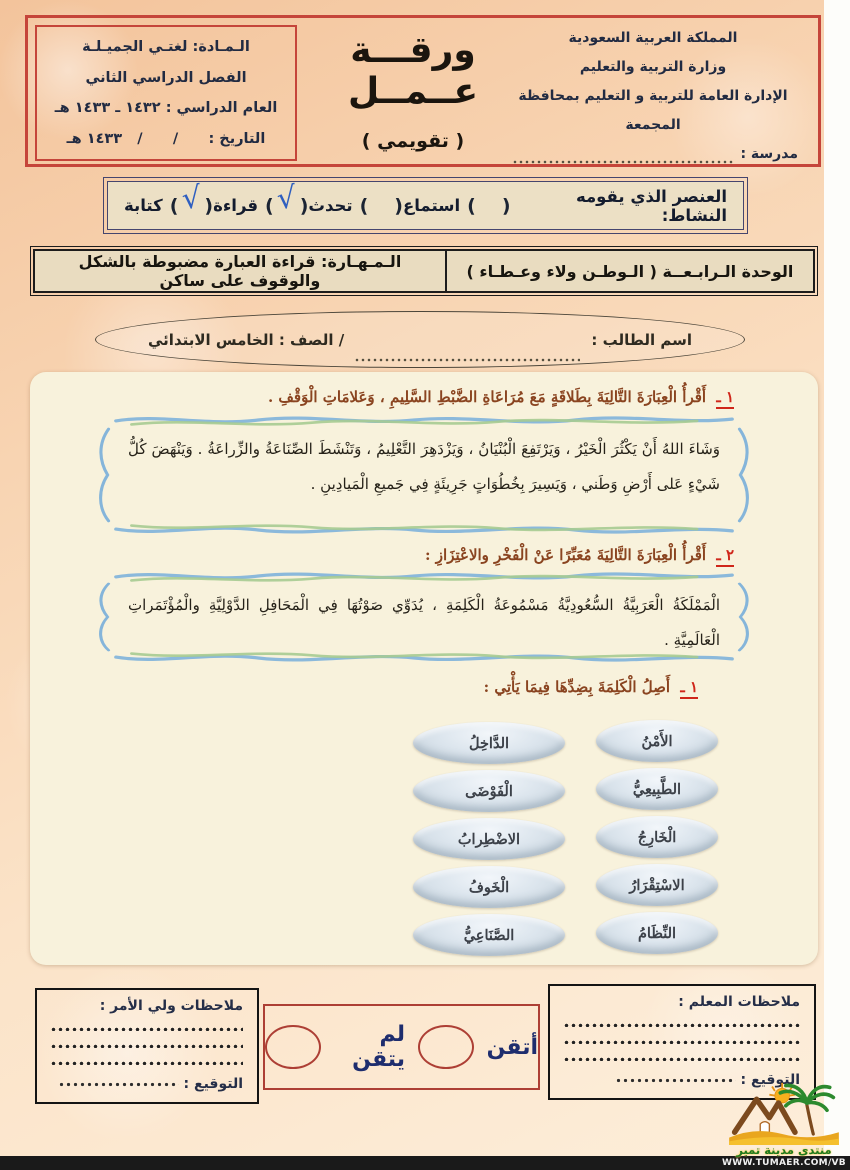 The width and height of the screenshot is (850, 1170). I want to click on logo-site-url: WWW.TUMAER.COM/VB, so click(784, 1163).